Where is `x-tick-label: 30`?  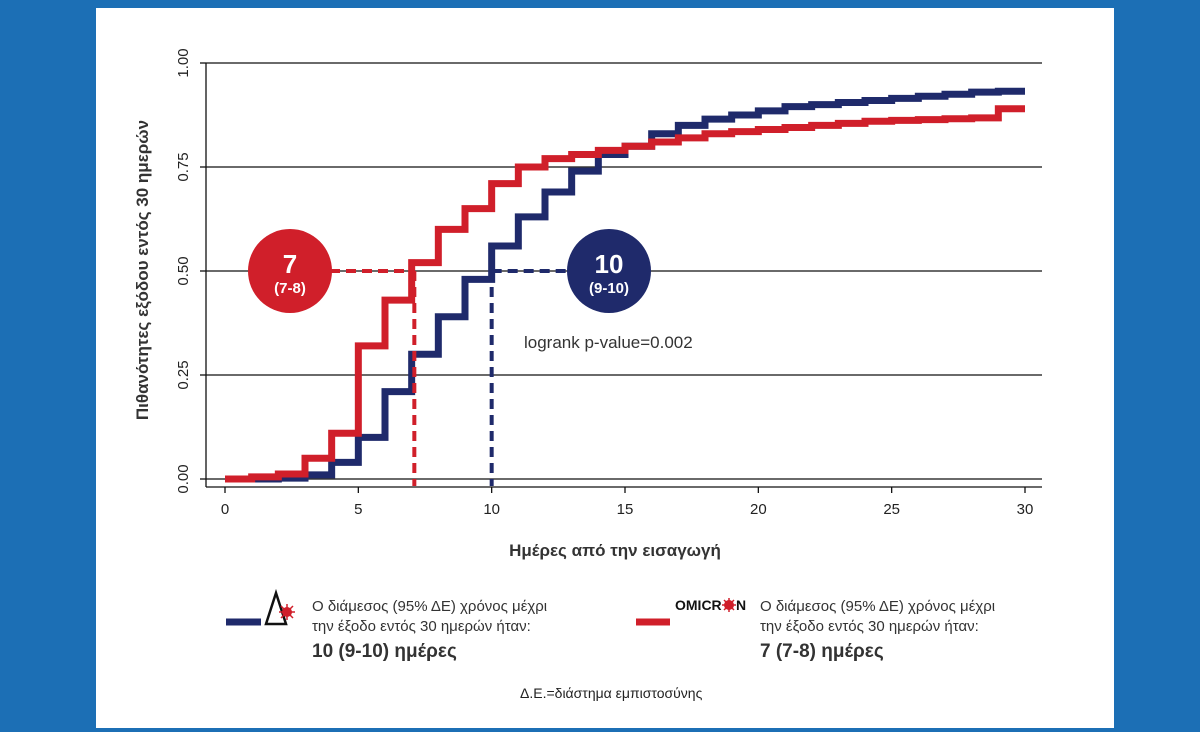
x-tick-label: 30 is located at coordinates (1025, 509).